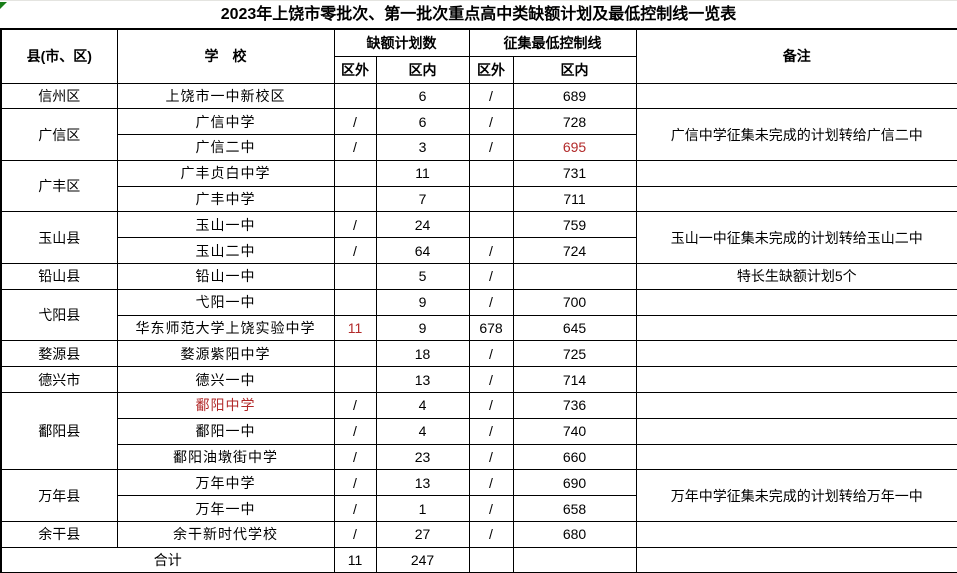 The width and height of the screenshot is (957, 573). I want to click on header-row-groups: 县(市、区) 学 校 缺额计划数 征集最低控制线 备注, so click(478, 56).